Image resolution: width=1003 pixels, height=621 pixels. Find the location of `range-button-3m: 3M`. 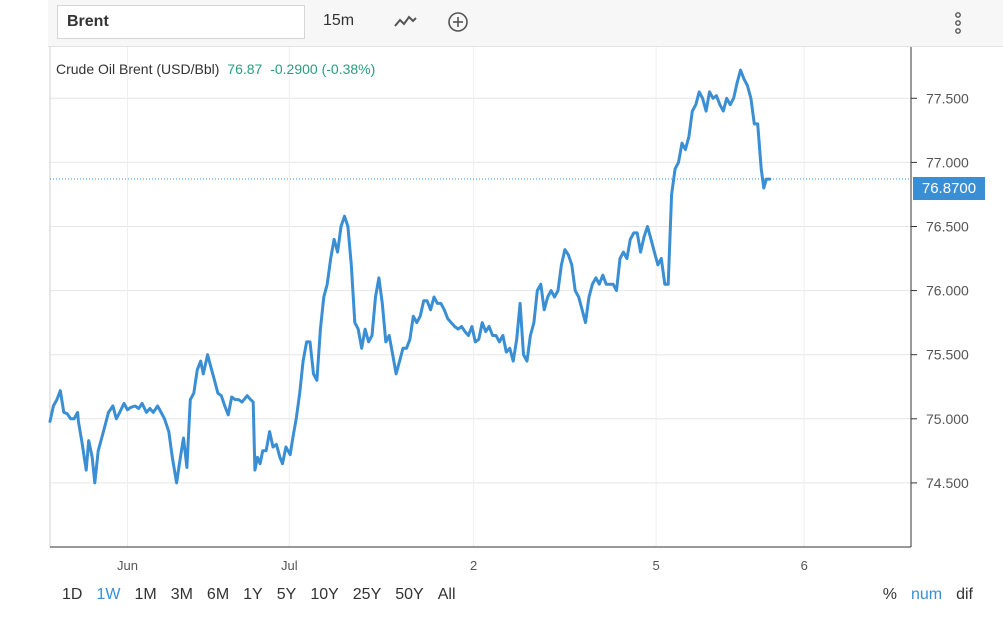

range-button-3m: 3M is located at coordinates (181, 594).